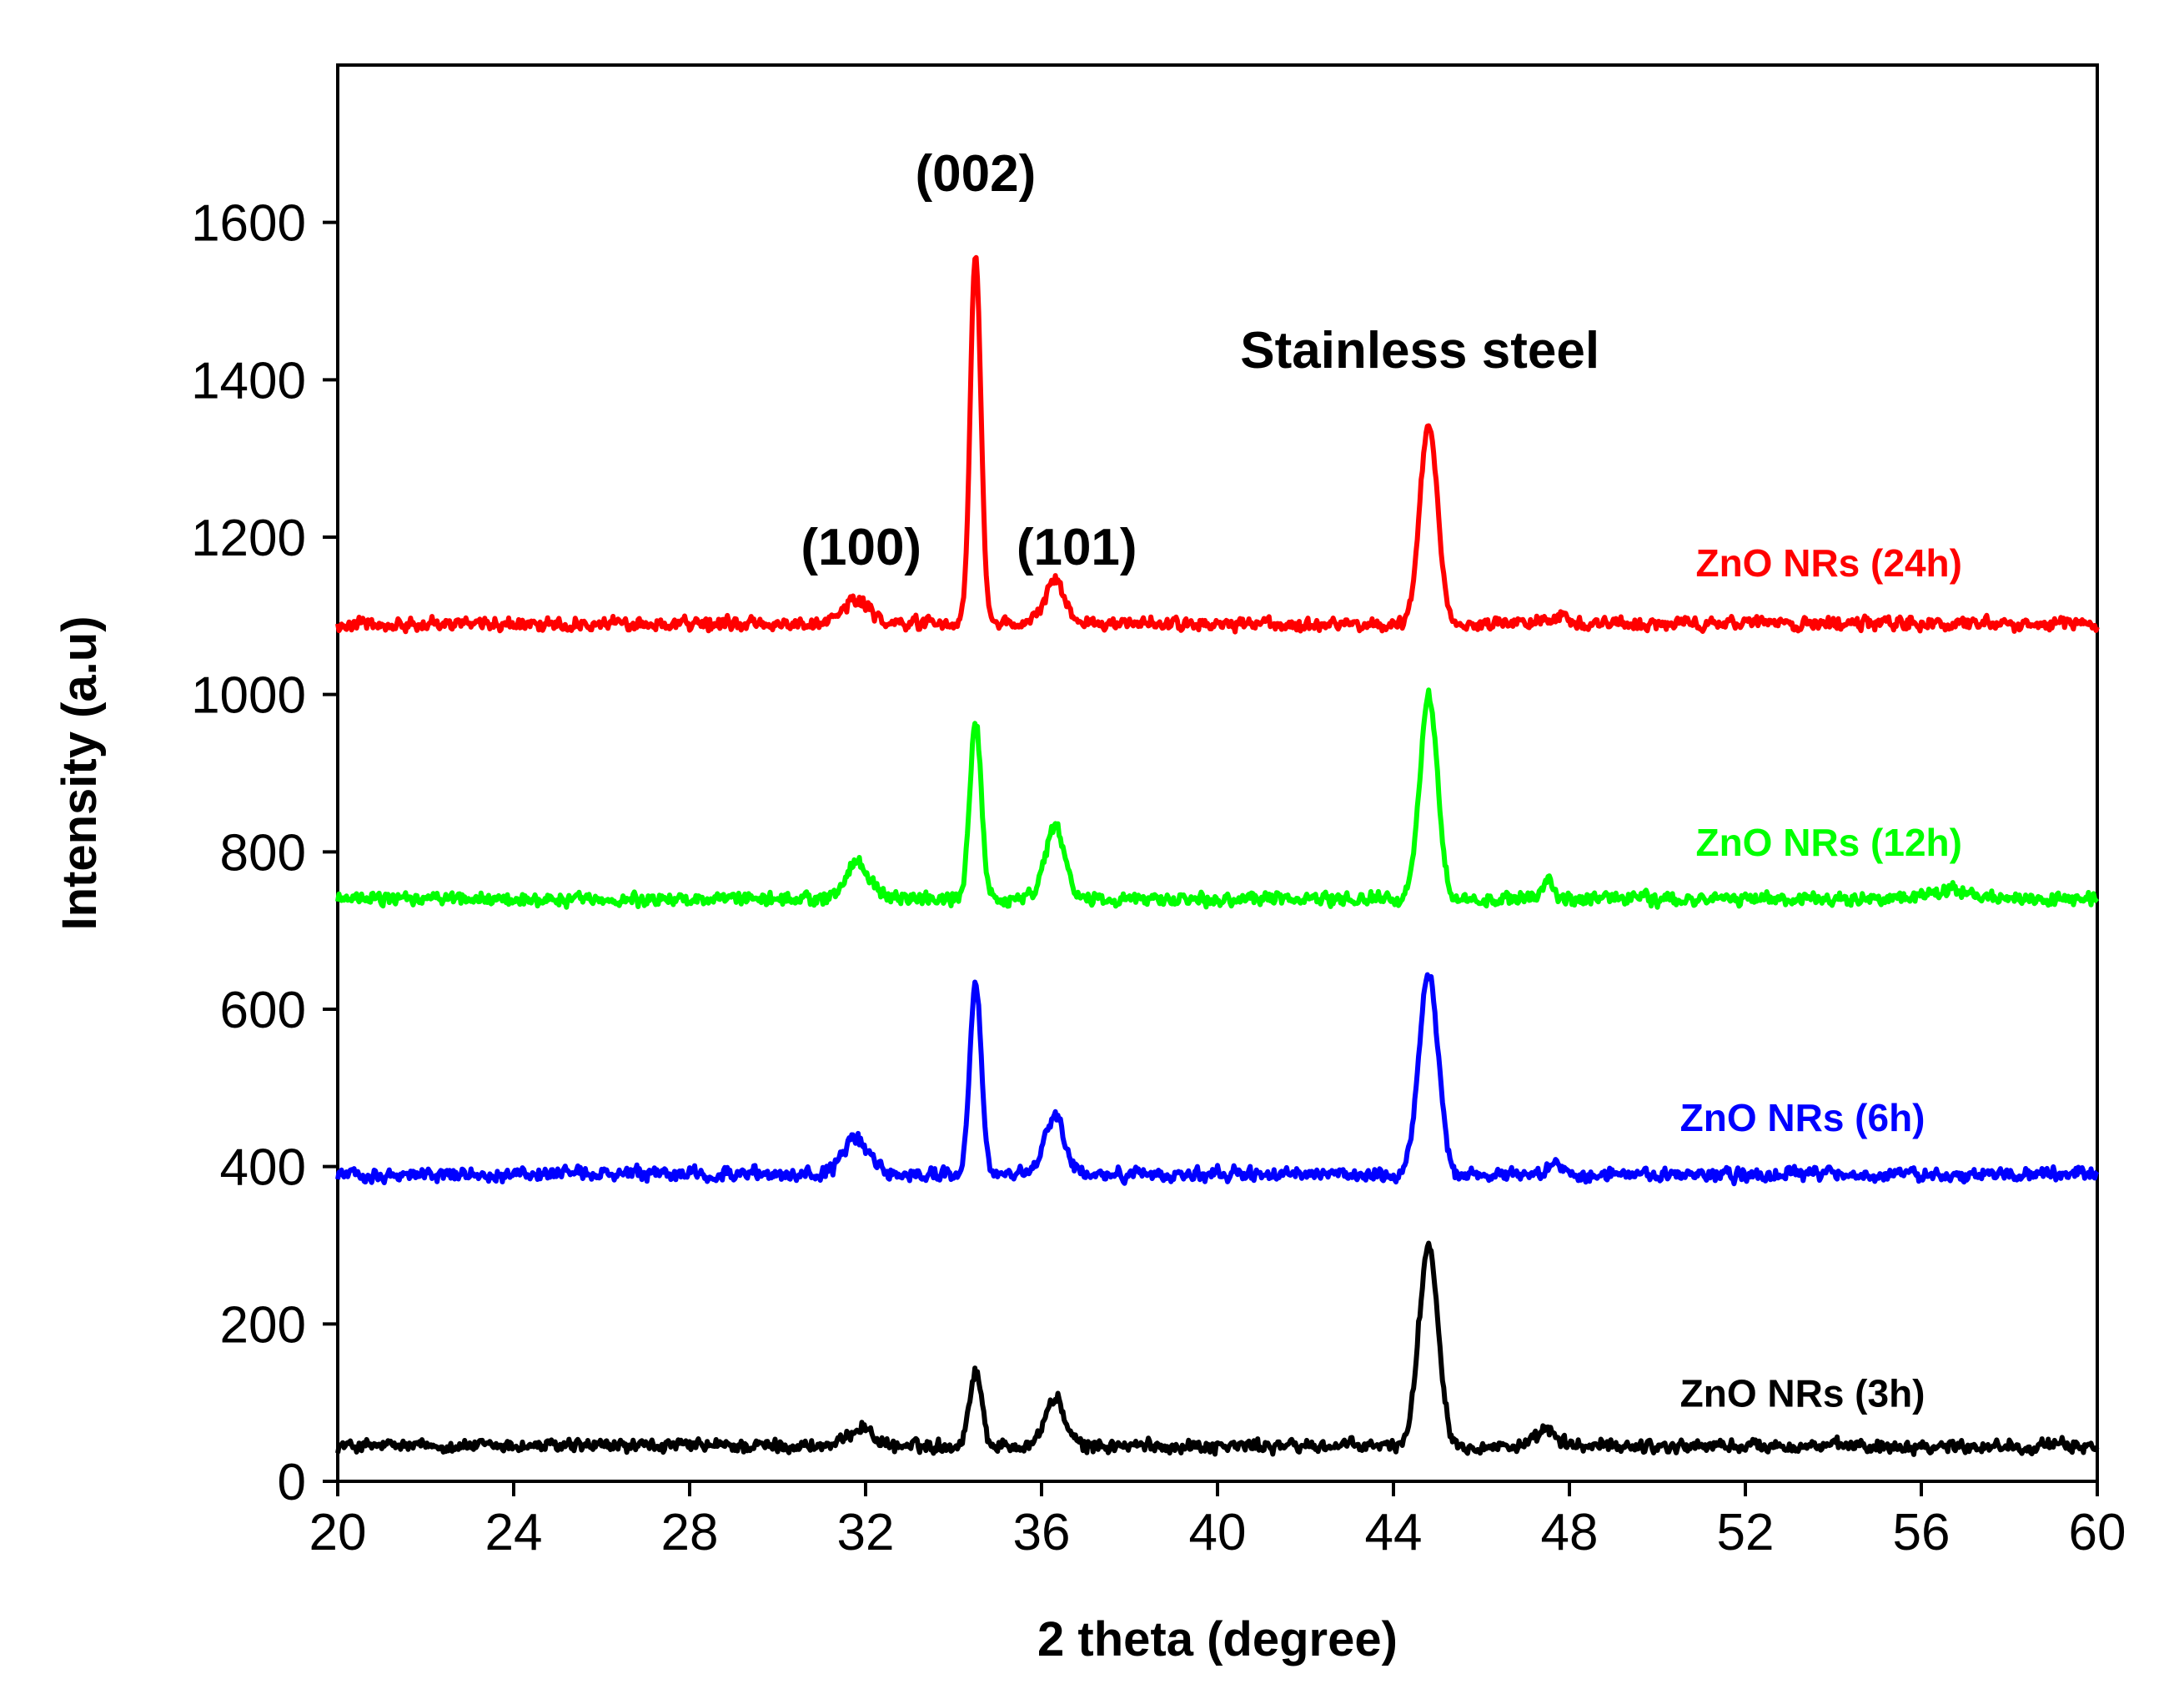 The height and width of the screenshot is (1689, 2184). Describe the element at coordinates (1802, 1393) in the screenshot. I see `series-label: ZnO NRs (3h)` at that location.